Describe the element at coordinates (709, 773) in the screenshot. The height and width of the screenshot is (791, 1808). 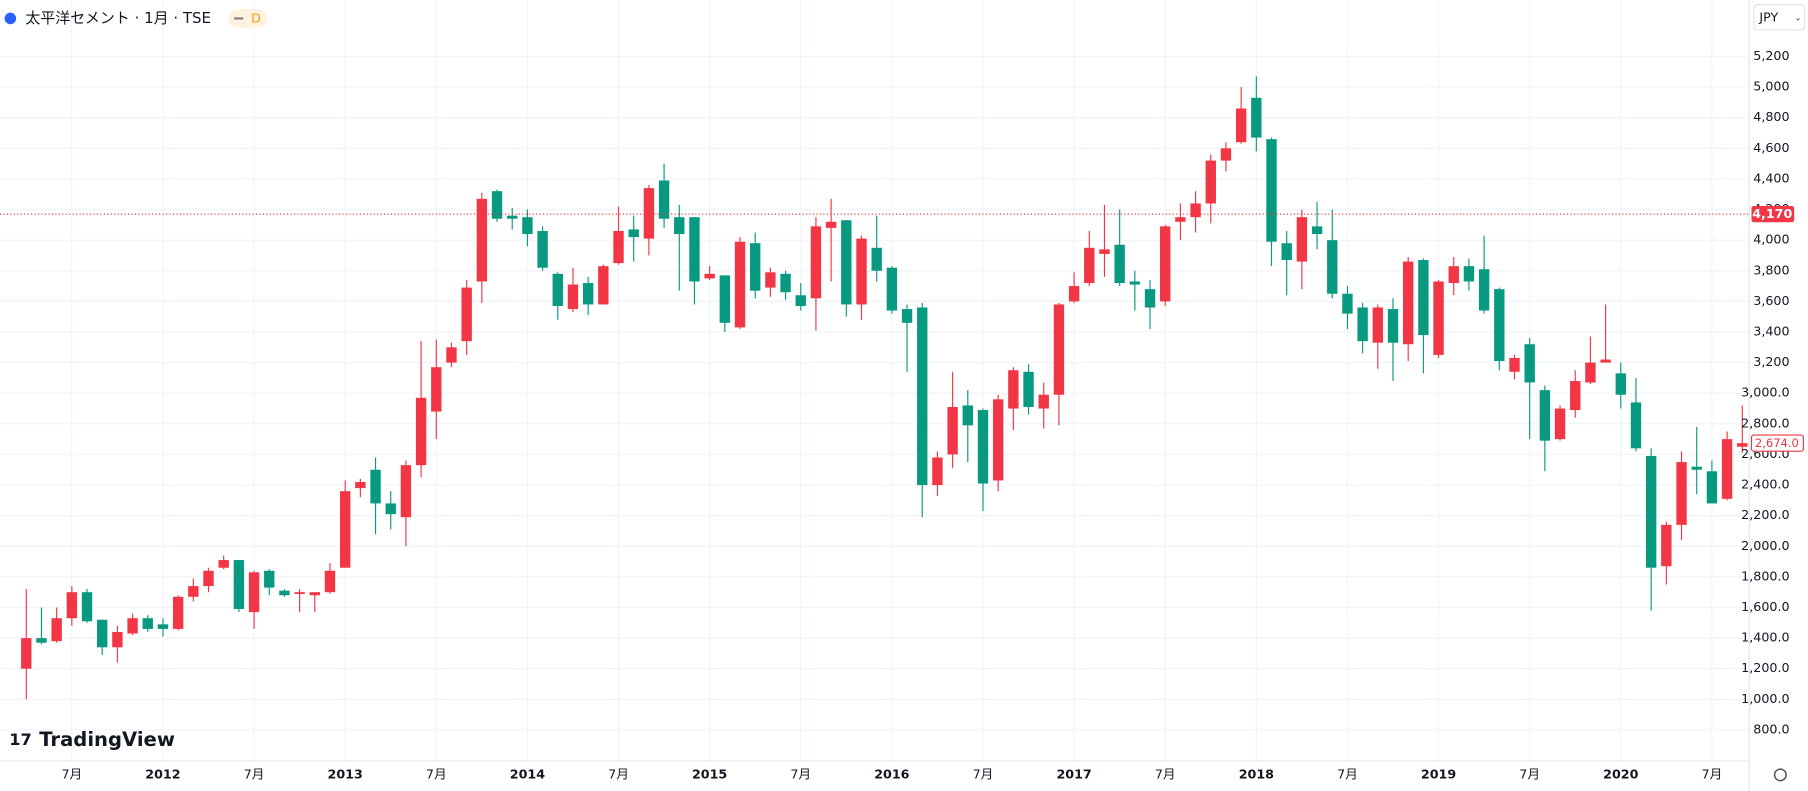
I see `x-tick-label: 2015` at that location.